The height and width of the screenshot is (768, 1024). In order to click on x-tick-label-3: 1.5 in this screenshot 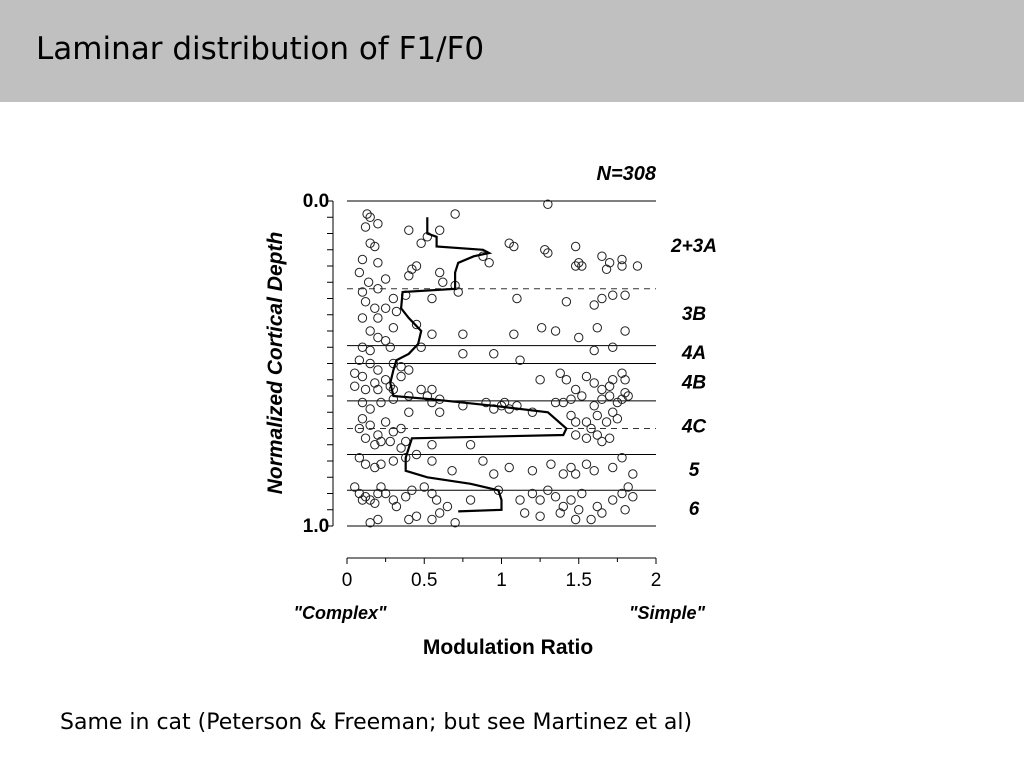, I will do `click(579, 580)`.